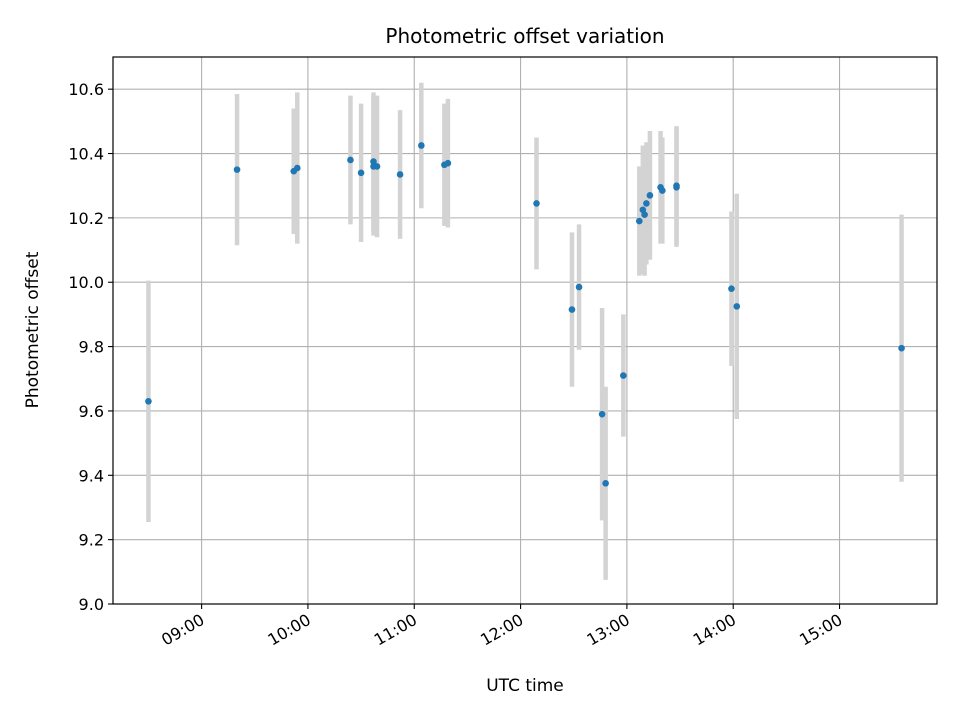 The image size is (960, 720). Describe the element at coordinates (525, 686) in the screenshot. I see `x-axis-label: UTC time` at that location.